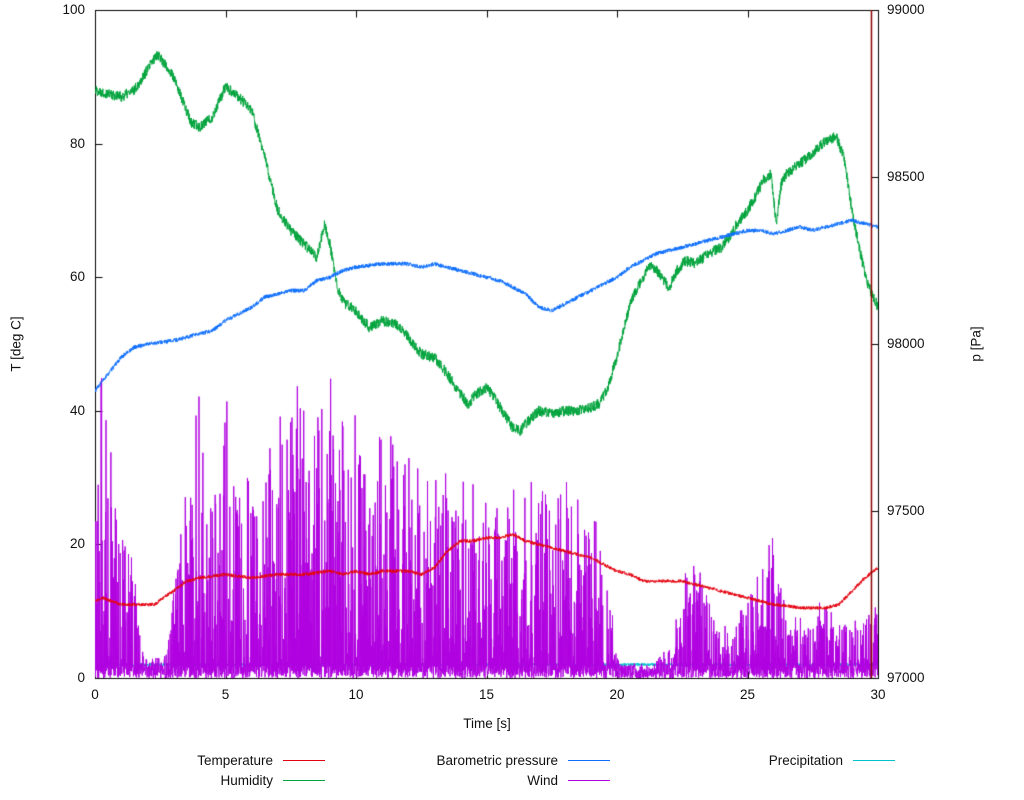 This screenshot has width=1024, height=800. Describe the element at coordinates (906, 677) in the screenshot. I see `y-right-tick-label: 97000` at that location.